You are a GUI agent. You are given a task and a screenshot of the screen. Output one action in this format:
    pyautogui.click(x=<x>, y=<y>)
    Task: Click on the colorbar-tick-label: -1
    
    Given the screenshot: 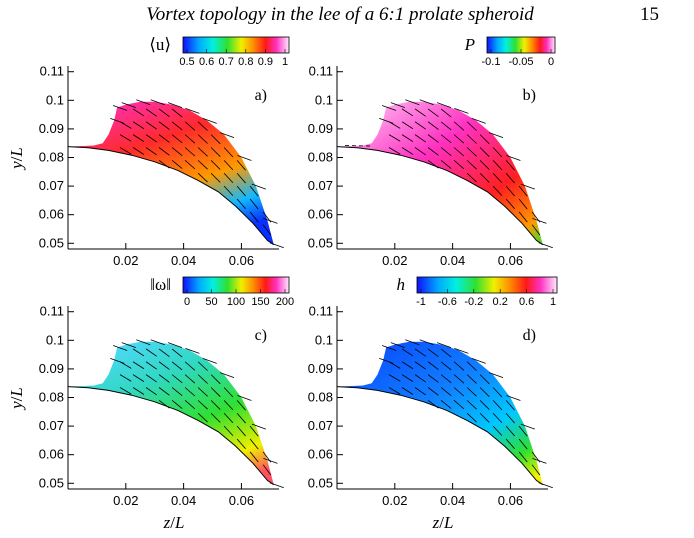 What is the action you would take?
    pyautogui.click(x=421, y=302)
    